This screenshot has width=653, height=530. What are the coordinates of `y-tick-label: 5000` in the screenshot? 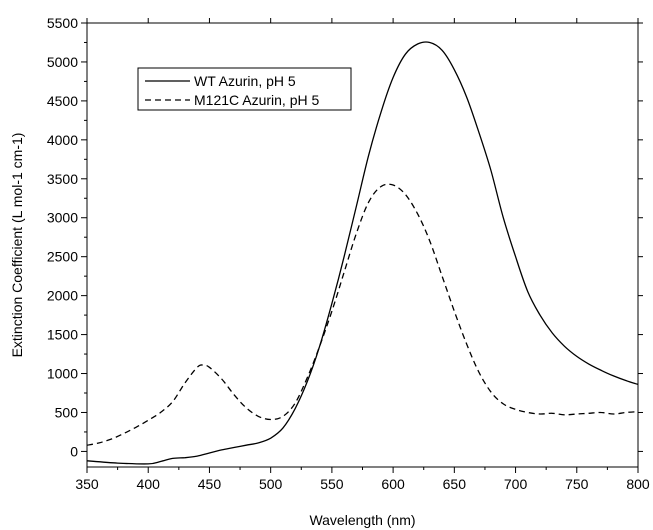 It's located at (62, 62).